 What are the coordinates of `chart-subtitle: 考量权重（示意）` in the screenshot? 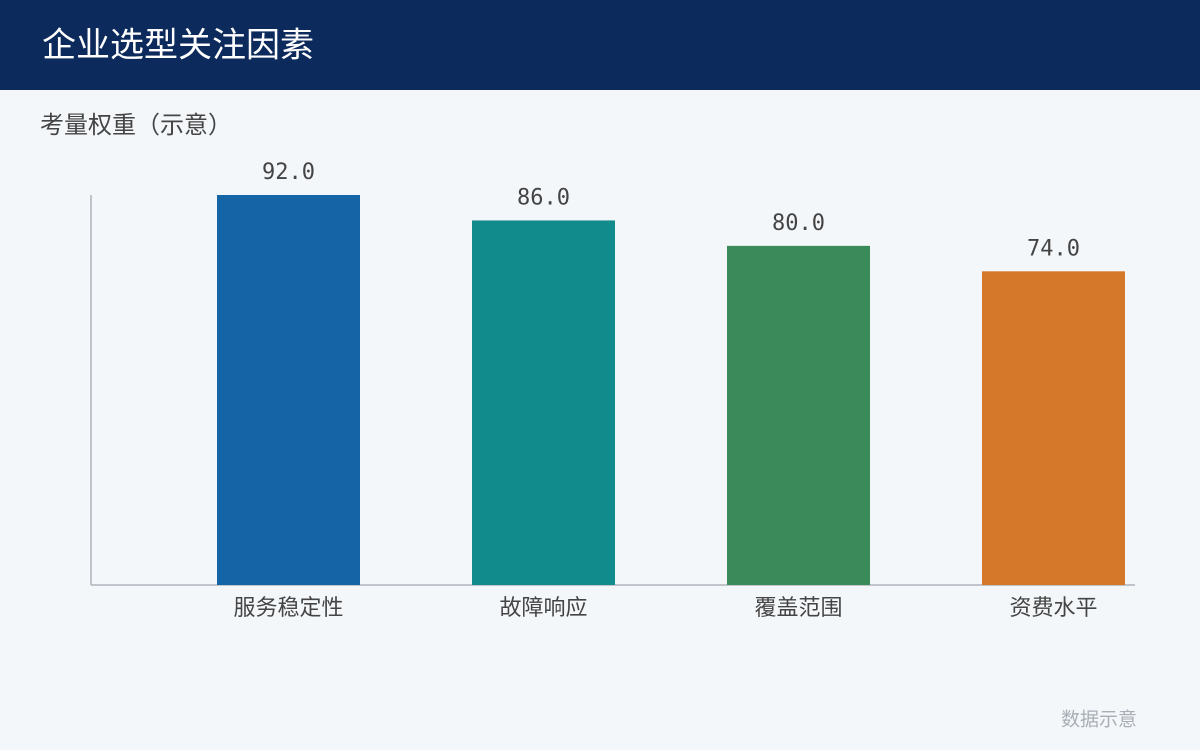 It's located at (136, 125).